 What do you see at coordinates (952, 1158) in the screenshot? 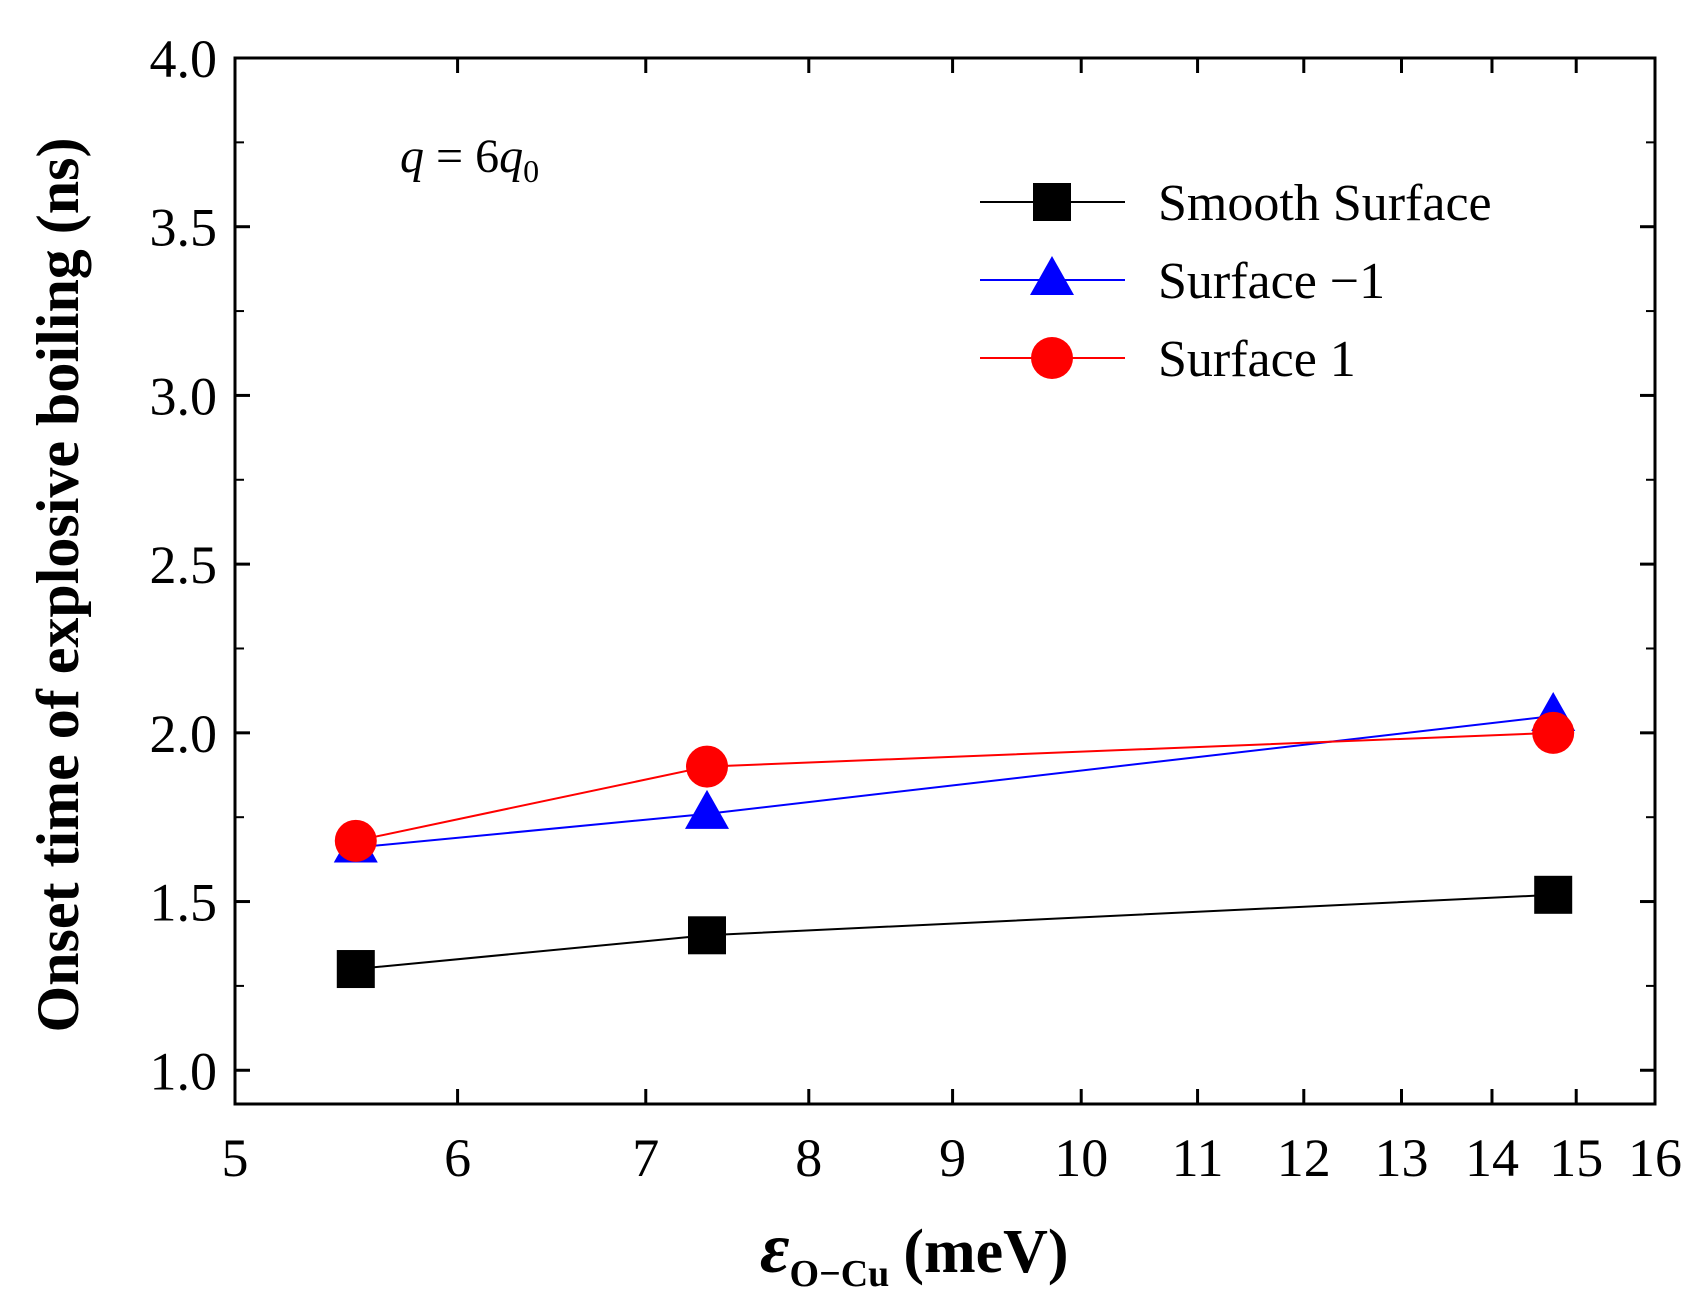
I see `x-tick-label: 9` at bounding box center [952, 1158].